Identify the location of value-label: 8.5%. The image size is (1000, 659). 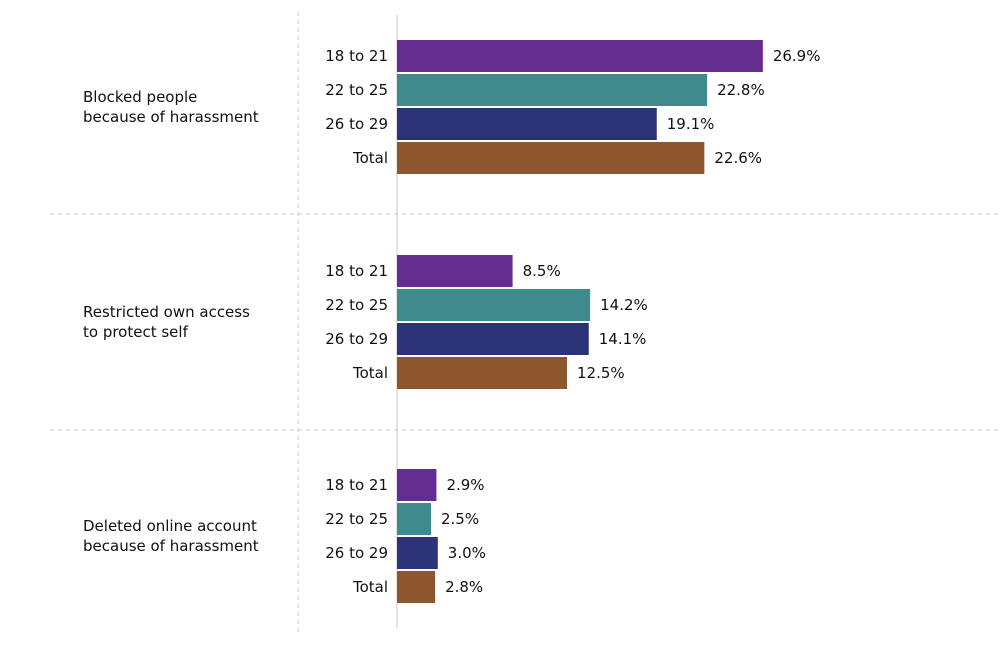
(542, 271).